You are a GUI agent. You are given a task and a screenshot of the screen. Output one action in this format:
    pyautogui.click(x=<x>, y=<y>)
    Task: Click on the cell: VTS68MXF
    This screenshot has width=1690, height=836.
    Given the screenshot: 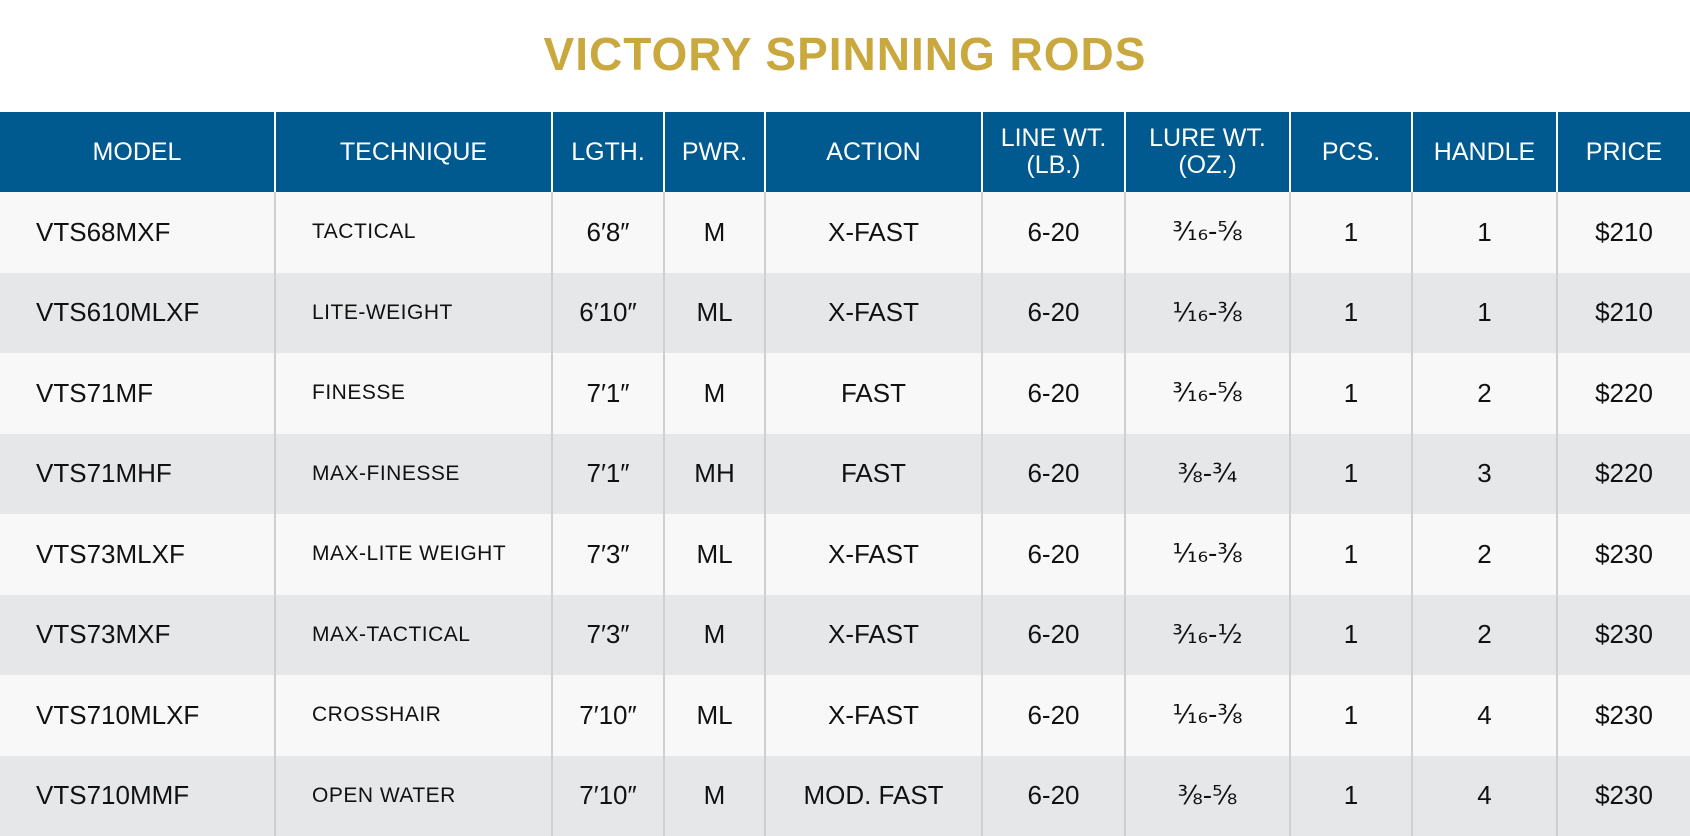 What is the action you would take?
    pyautogui.click(x=137, y=232)
    